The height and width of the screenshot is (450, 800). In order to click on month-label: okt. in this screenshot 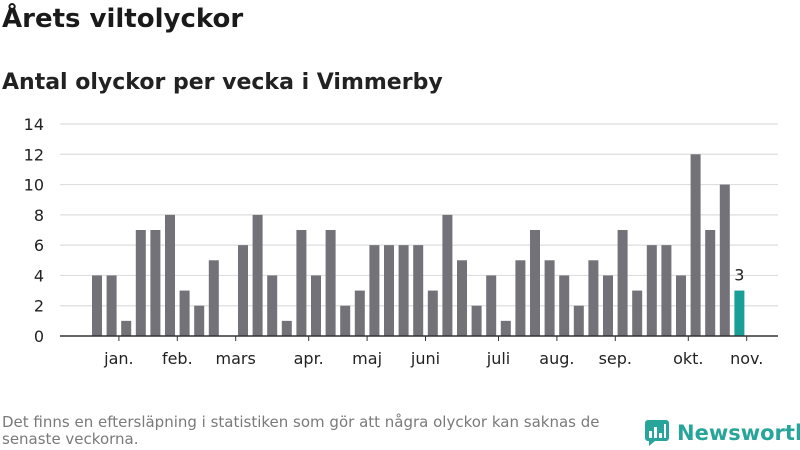, I will do `click(688, 358)`.